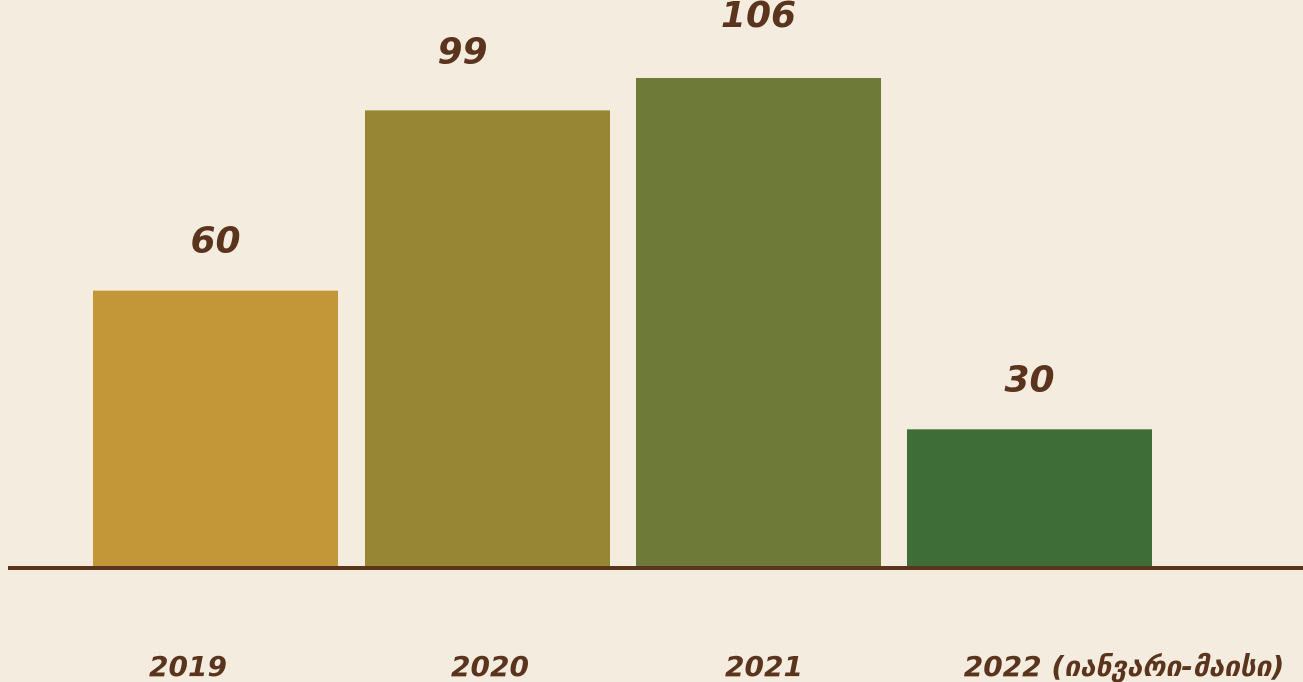  Describe the element at coordinates (758, 323) in the screenshot. I see `bar-2021` at that location.